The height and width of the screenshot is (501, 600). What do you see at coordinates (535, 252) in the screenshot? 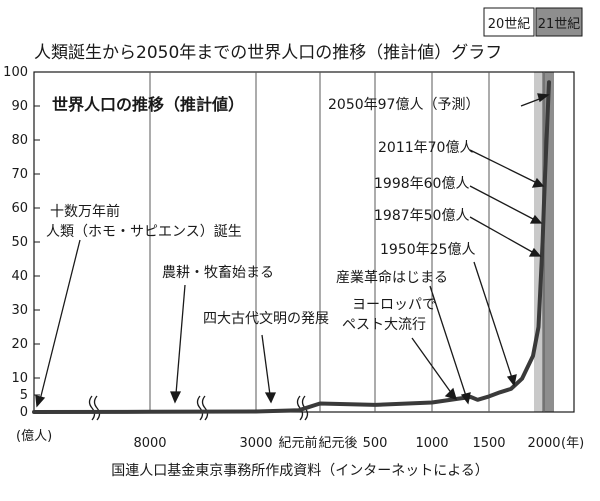
I see `arrowhead-1987` at bounding box center [535, 252].